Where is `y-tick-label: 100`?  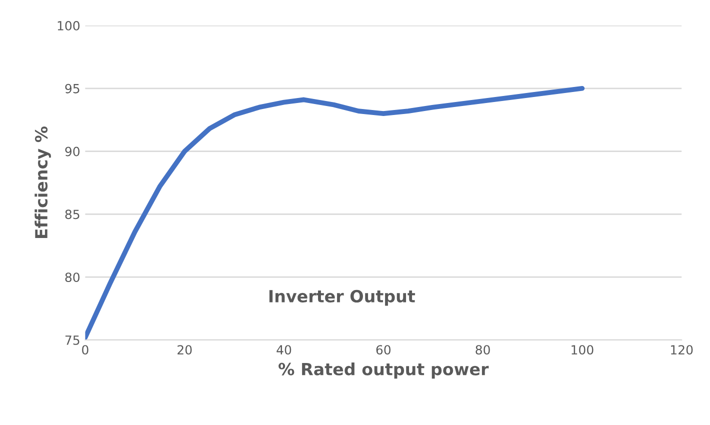 y-tick-label: 100 is located at coordinates (69, 25).